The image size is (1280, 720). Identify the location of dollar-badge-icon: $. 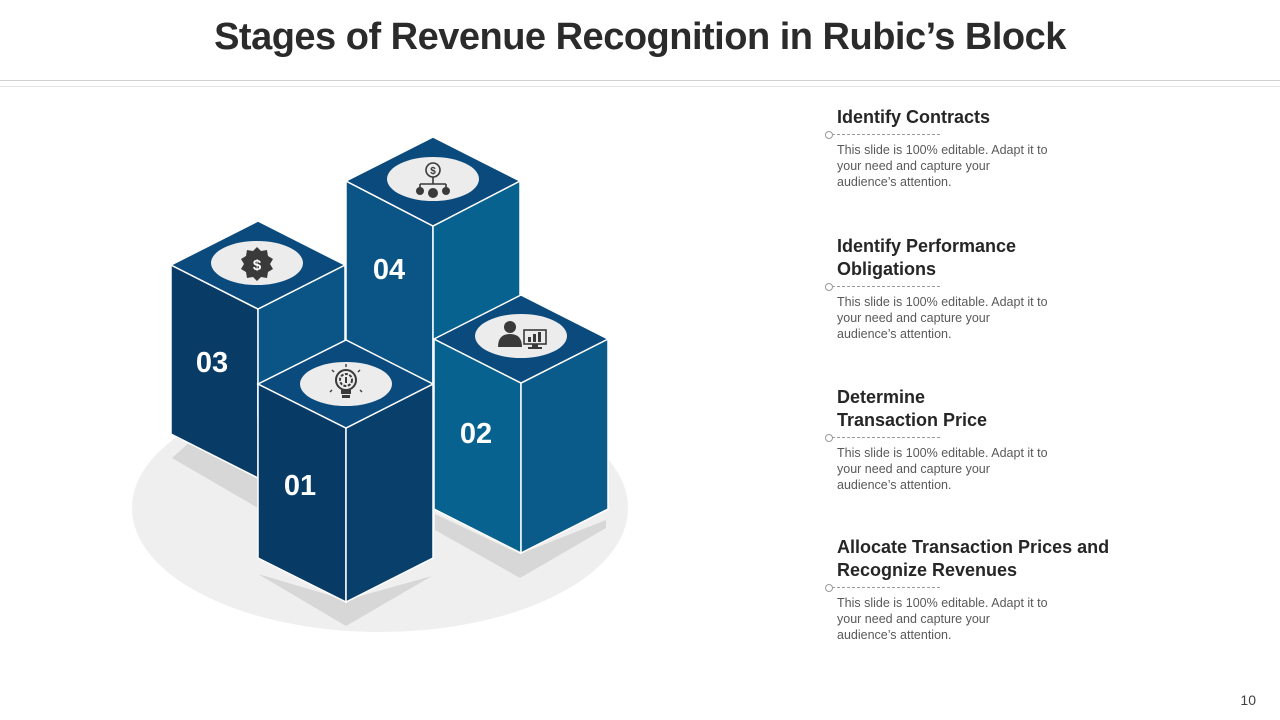
(257, 264).